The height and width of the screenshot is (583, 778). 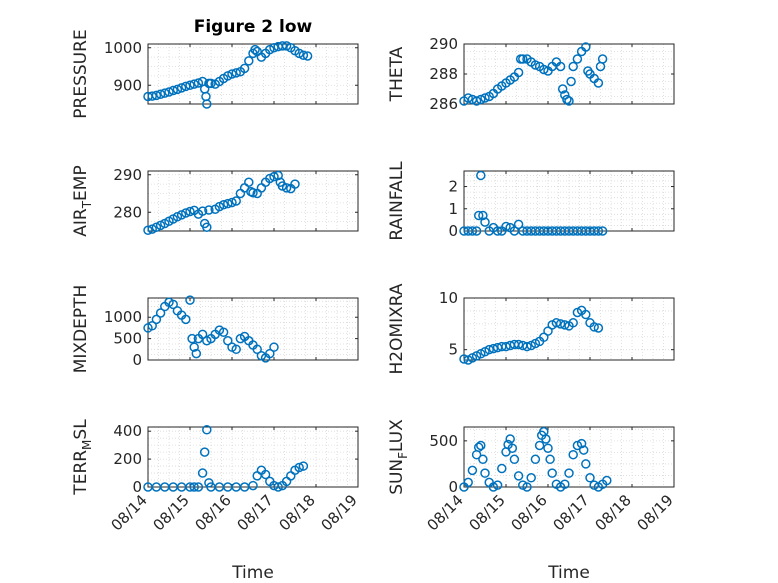 What do you see at coordinates (445, 512) in the screenshot?
I see `x-tick-label: 08/14` at bounding box center [445, 512].